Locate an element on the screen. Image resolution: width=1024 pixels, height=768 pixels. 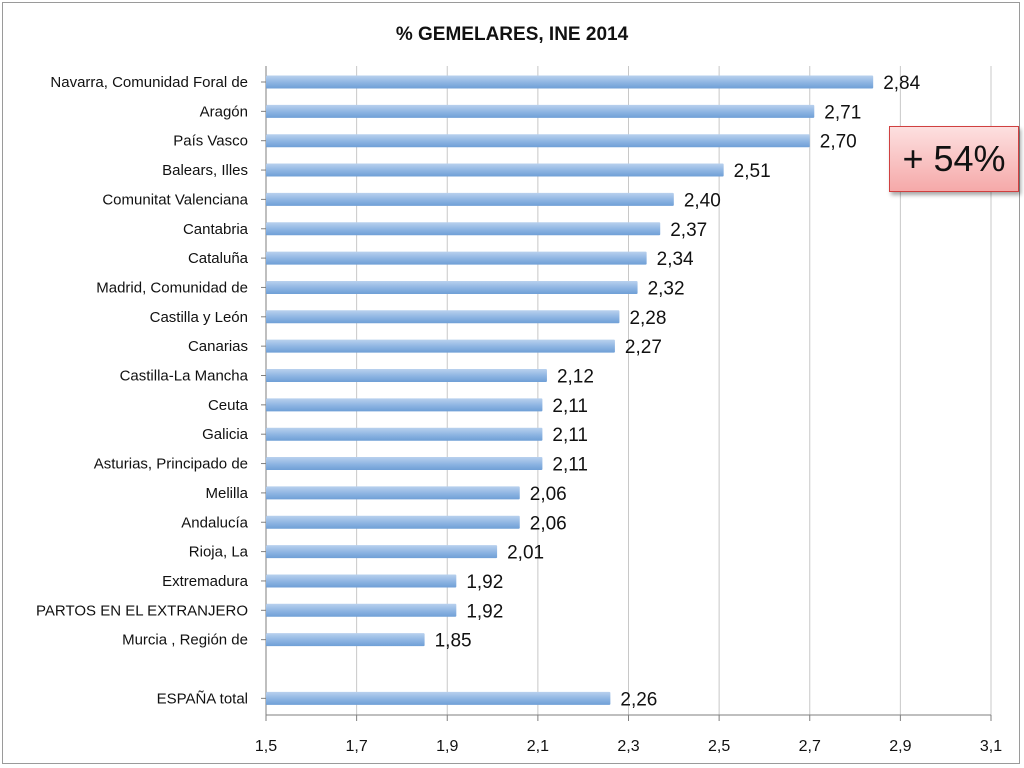
data-label: 2,32 is located at coordinates (666, 288).